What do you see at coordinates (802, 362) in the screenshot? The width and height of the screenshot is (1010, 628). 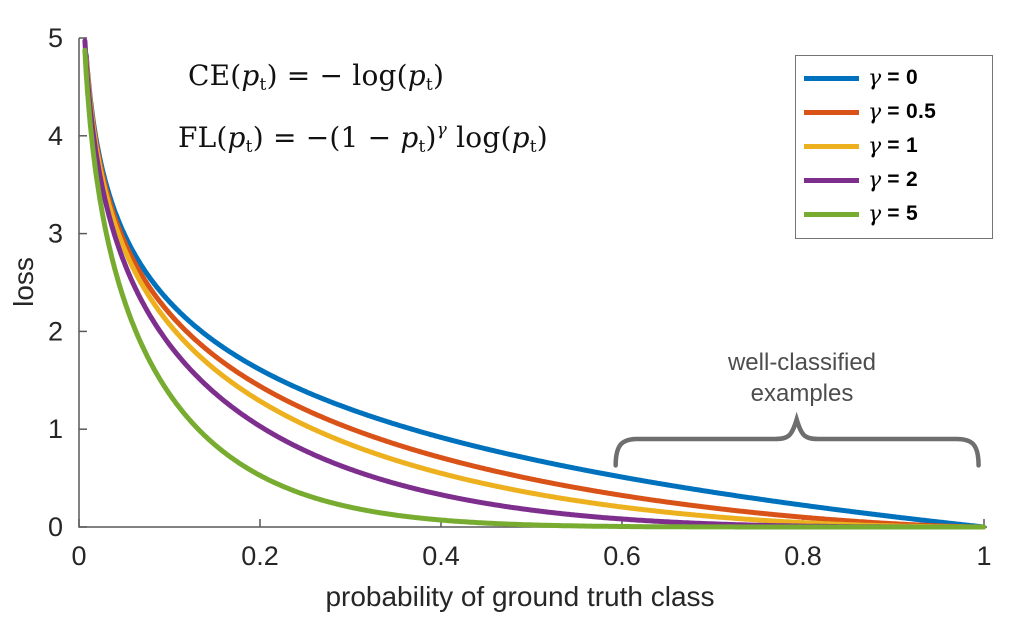 I see `well-classified-line1: well-classified` at bounding box center [802, 362].